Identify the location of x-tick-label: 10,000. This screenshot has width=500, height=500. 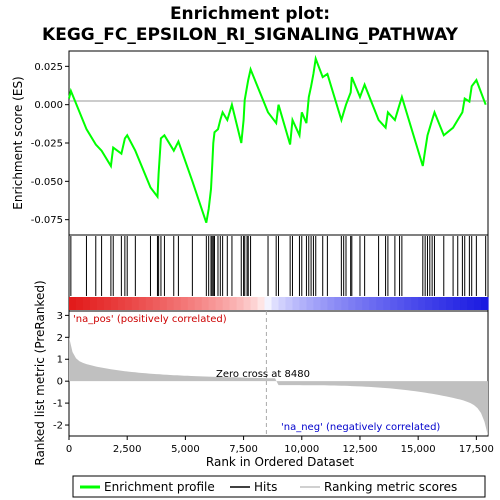
(301, 449).